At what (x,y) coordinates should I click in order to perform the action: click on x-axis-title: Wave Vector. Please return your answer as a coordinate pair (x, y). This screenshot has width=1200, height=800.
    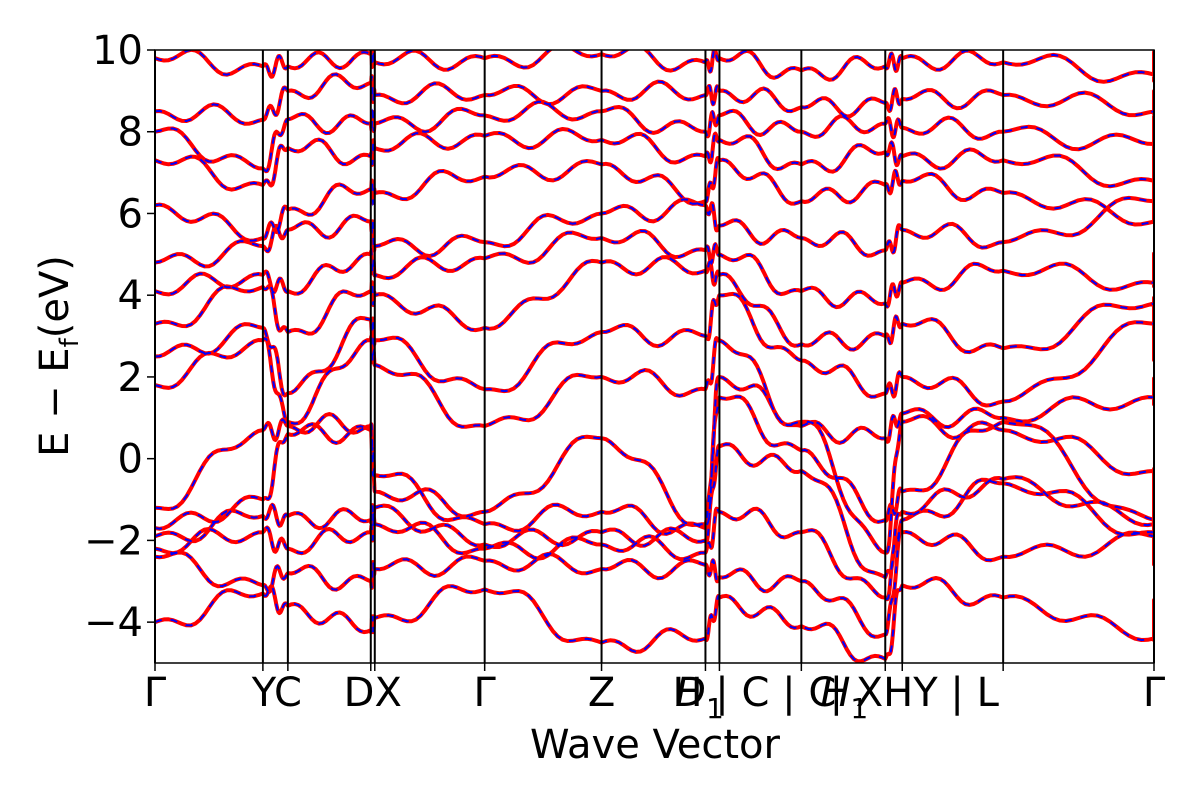
    Looking at the image, I should click on (655, 745).